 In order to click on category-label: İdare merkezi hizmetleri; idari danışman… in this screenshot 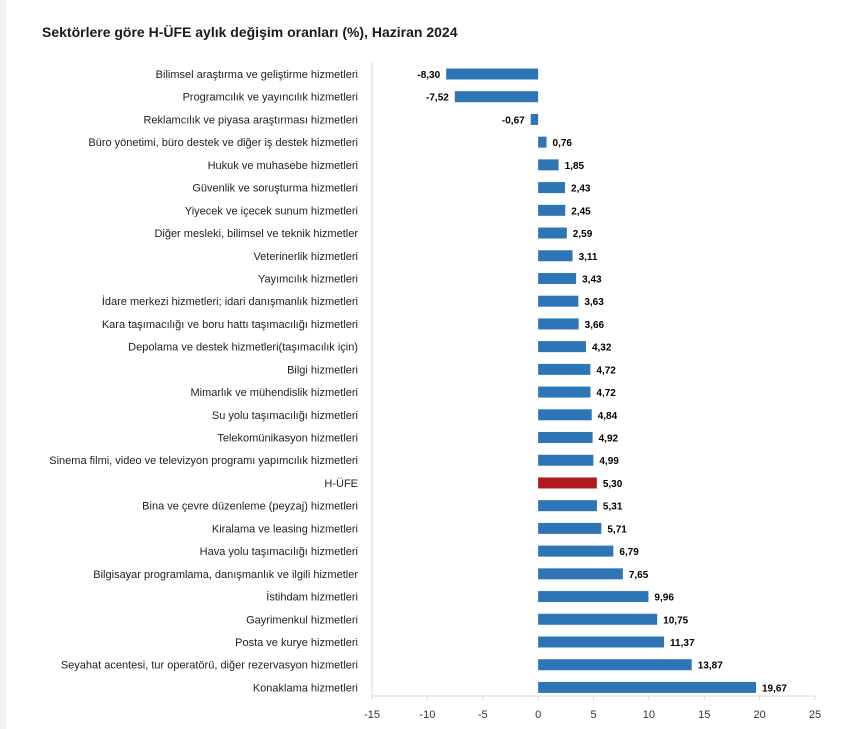, I will do `click(230, 301)`.